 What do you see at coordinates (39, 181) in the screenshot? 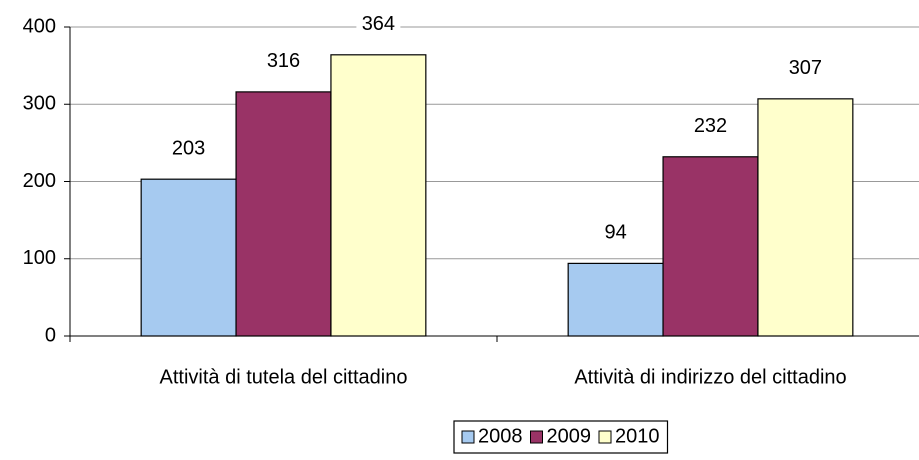
I see `y-tick-label: 200` at bounding box center [39, 181].